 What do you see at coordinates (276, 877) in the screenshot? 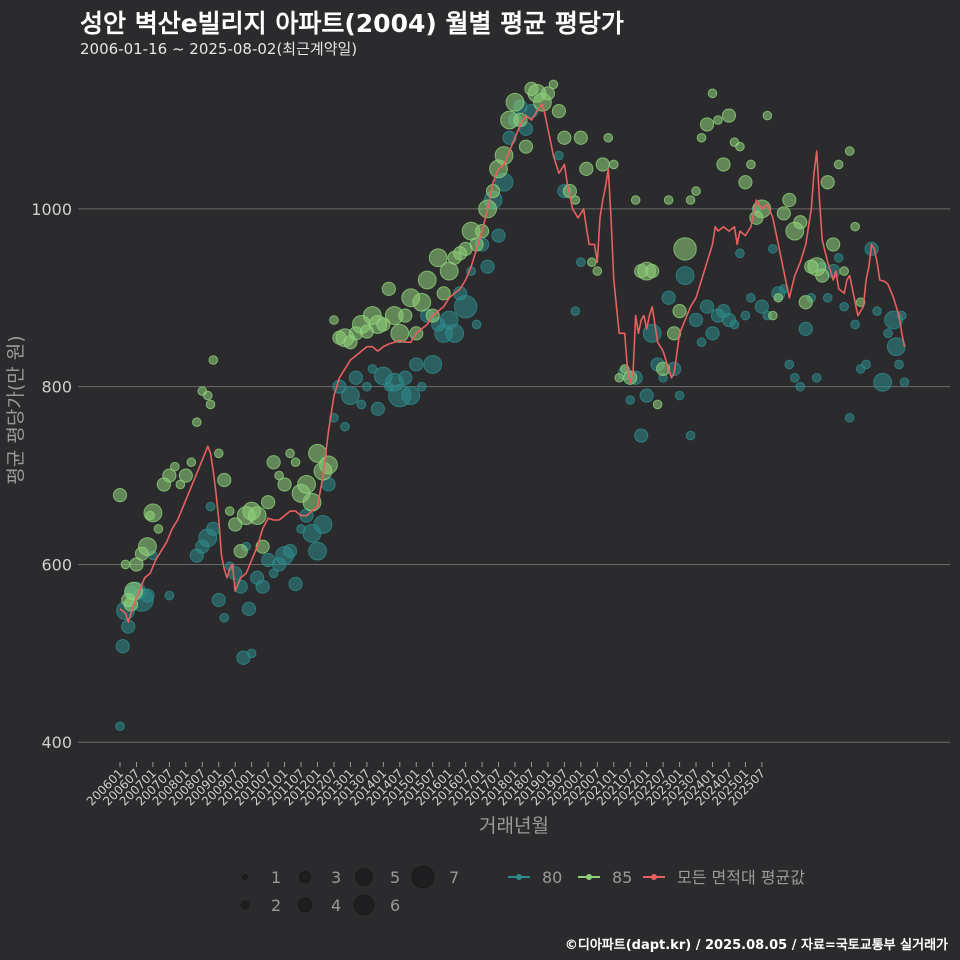
I see `size-legend-label: 1` at bounding box center [276, 877].